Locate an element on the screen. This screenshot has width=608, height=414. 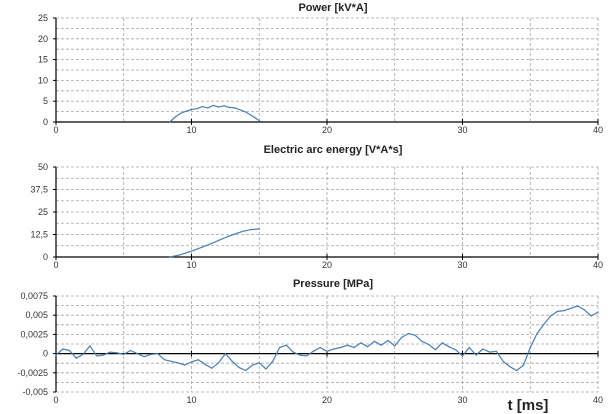
y-tick-label: 12,5 is located at coordinates (39, 235).